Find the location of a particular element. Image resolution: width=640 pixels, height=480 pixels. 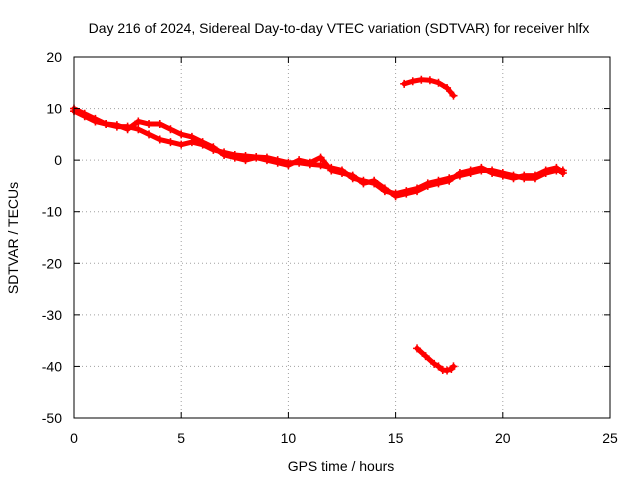

y-tick-label: -50 is located at coordinates (52, 418).